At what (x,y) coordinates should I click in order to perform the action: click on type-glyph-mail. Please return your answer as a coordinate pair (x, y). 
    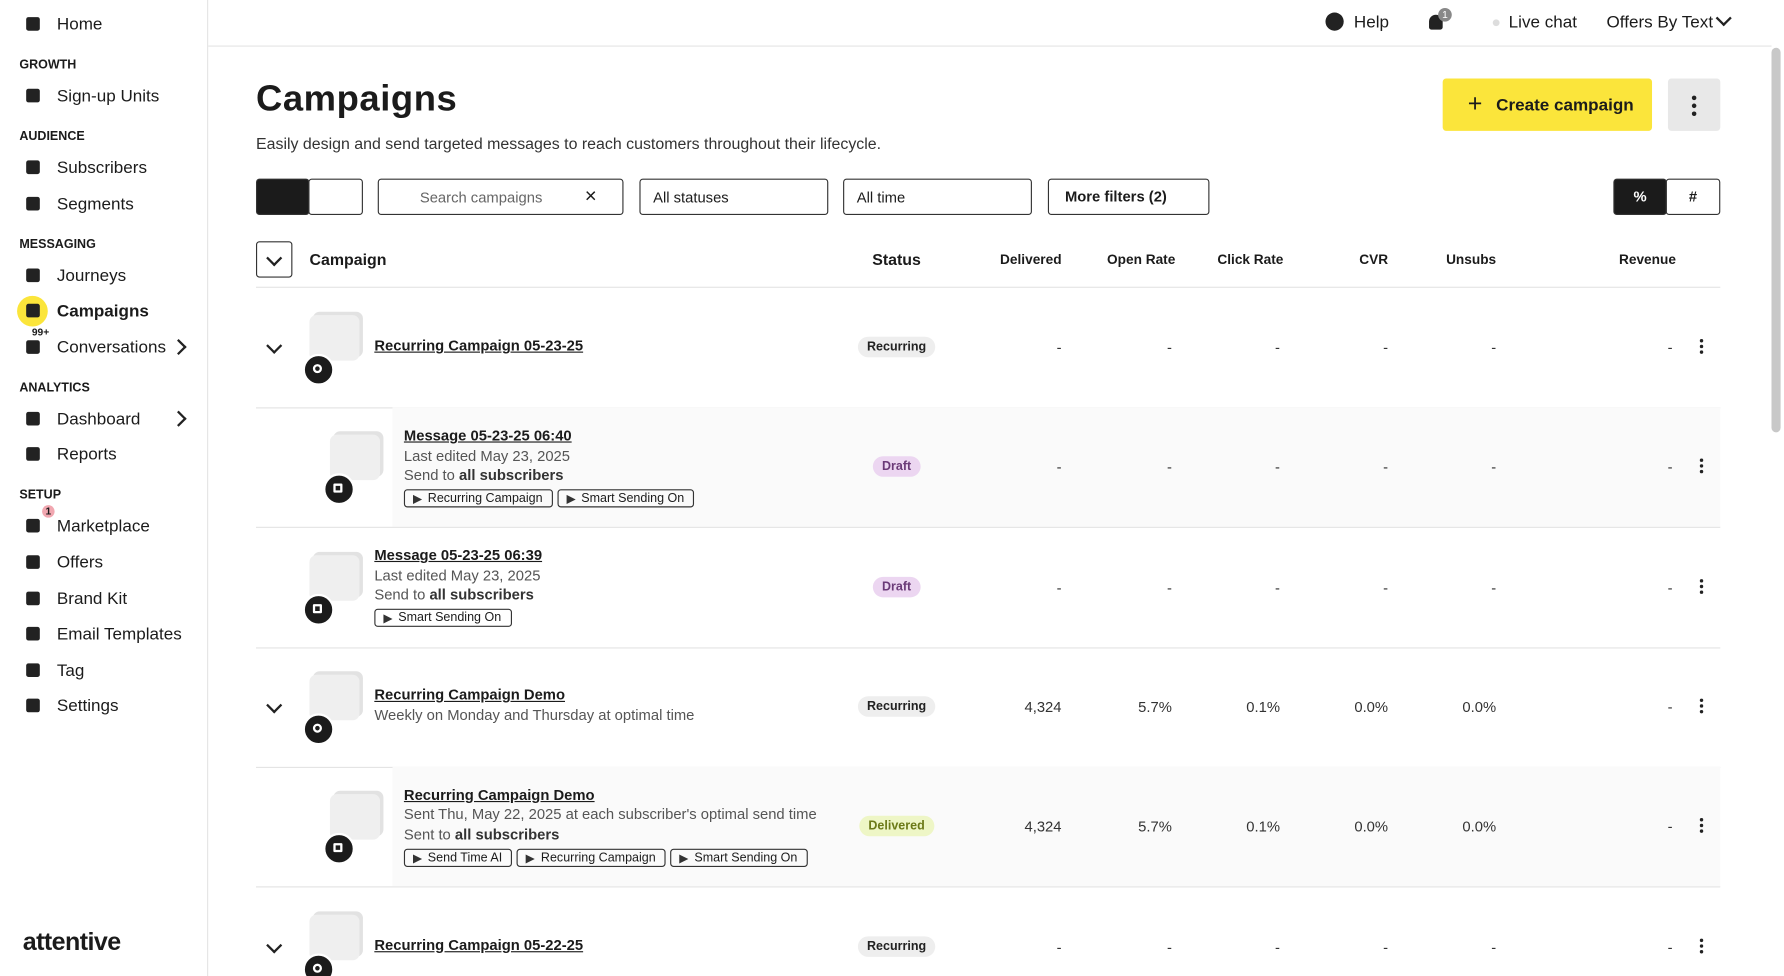
    Looking at the image, I should click on (338, 848).